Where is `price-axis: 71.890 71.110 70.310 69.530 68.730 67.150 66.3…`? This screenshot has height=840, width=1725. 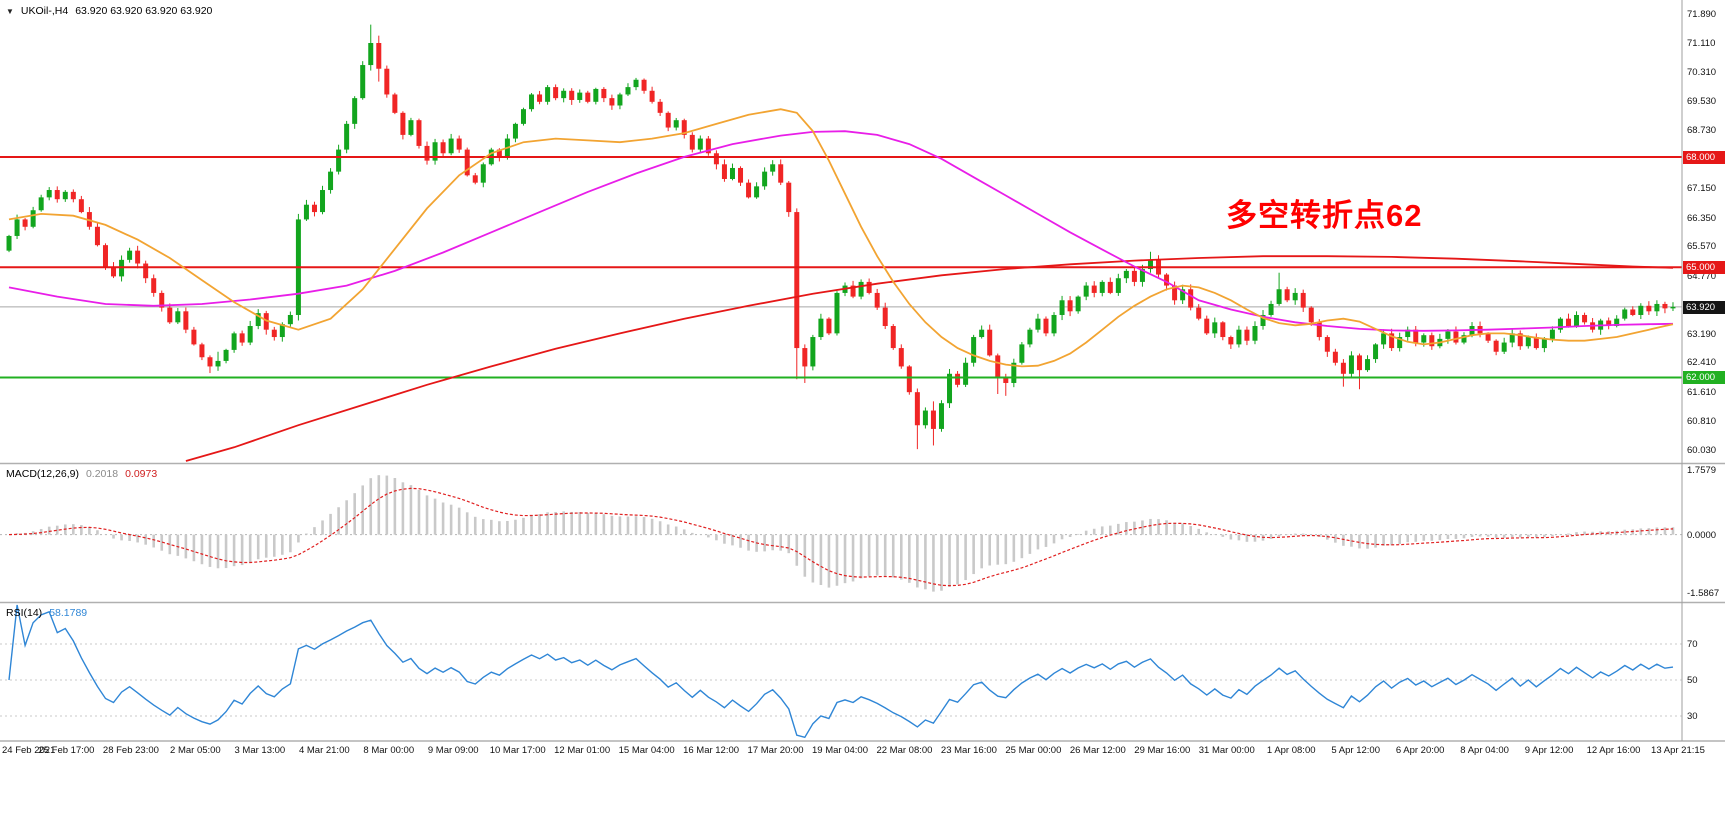
price-axis: 71.890 71.110 70.310 69.530 68.730 67.150 66.3… is located at coordinates (1703, 231).